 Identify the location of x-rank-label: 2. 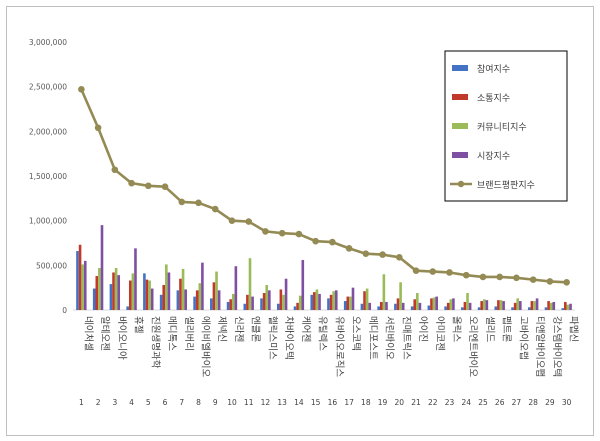
(98, 402).